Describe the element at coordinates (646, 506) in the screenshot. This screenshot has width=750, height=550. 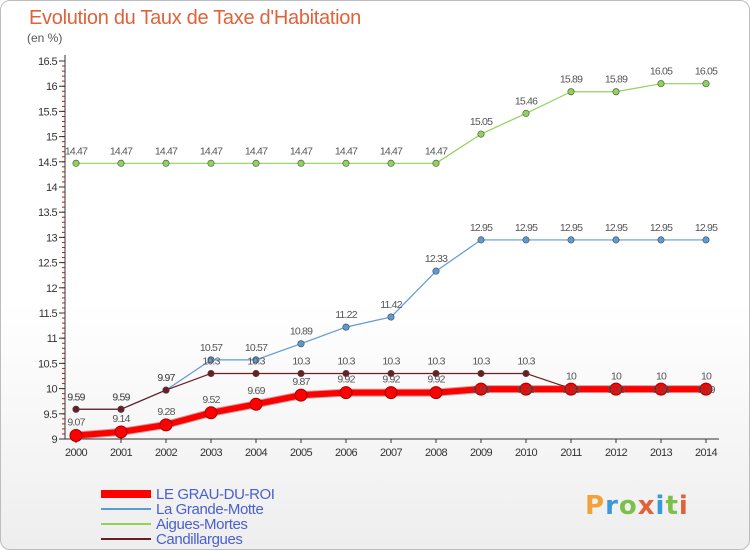
I see `logo-letter: x` at that location.